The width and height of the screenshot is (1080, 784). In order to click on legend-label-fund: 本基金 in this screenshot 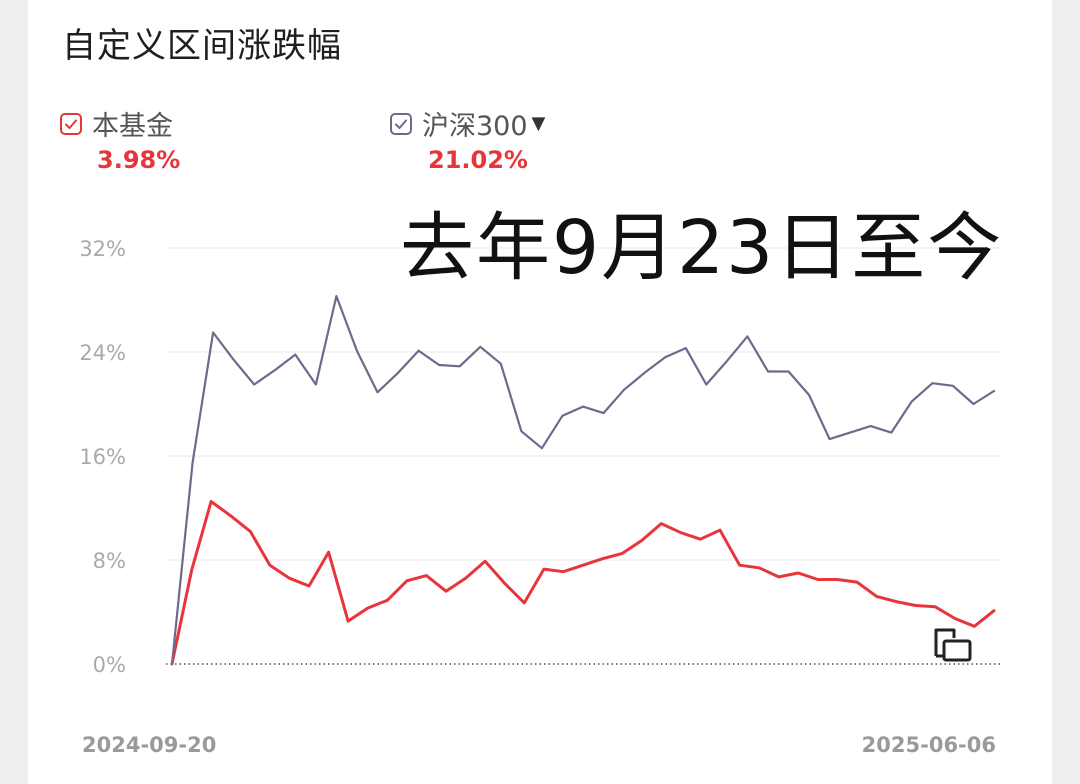, I will do `click(132, 126)`.